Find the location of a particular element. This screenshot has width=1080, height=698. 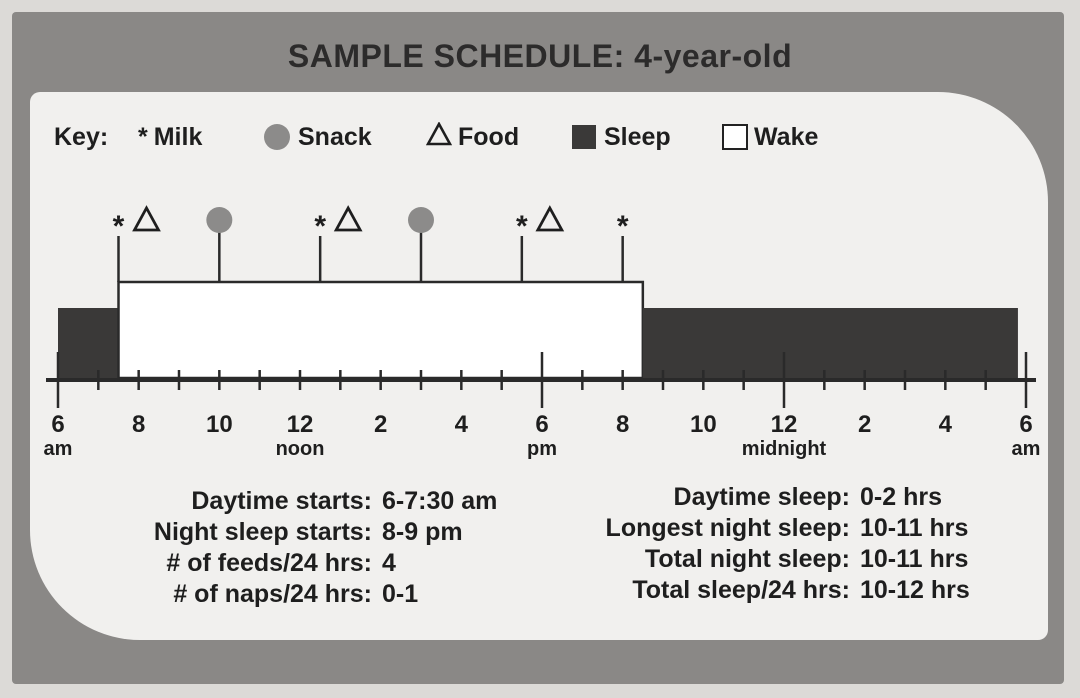

key-snack-label: Snack is located at coordinates (335, 136).